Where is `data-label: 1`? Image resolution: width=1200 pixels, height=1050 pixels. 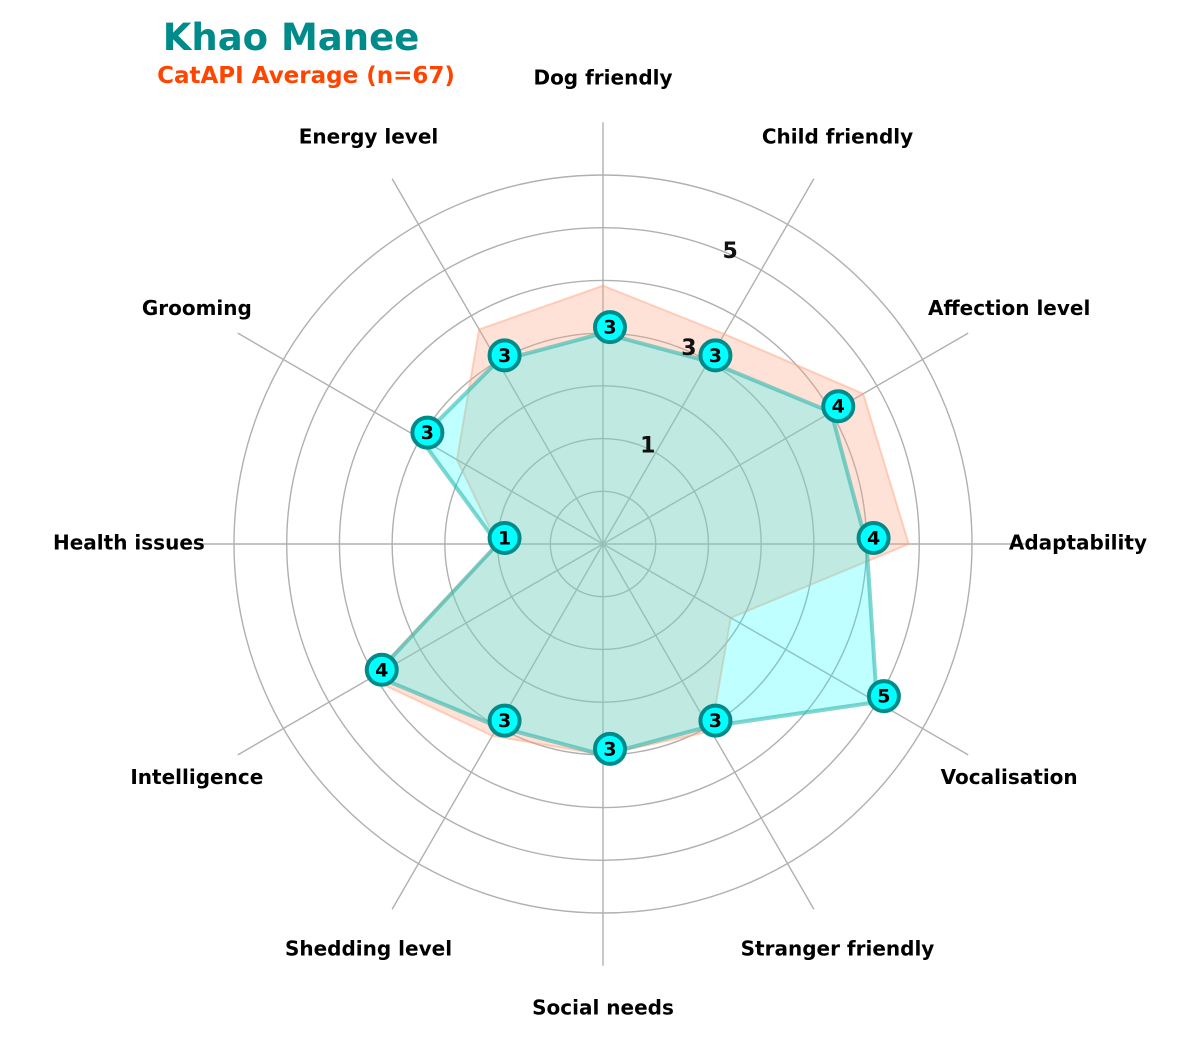 data-label: 1 is located at coordinates (504, 539).